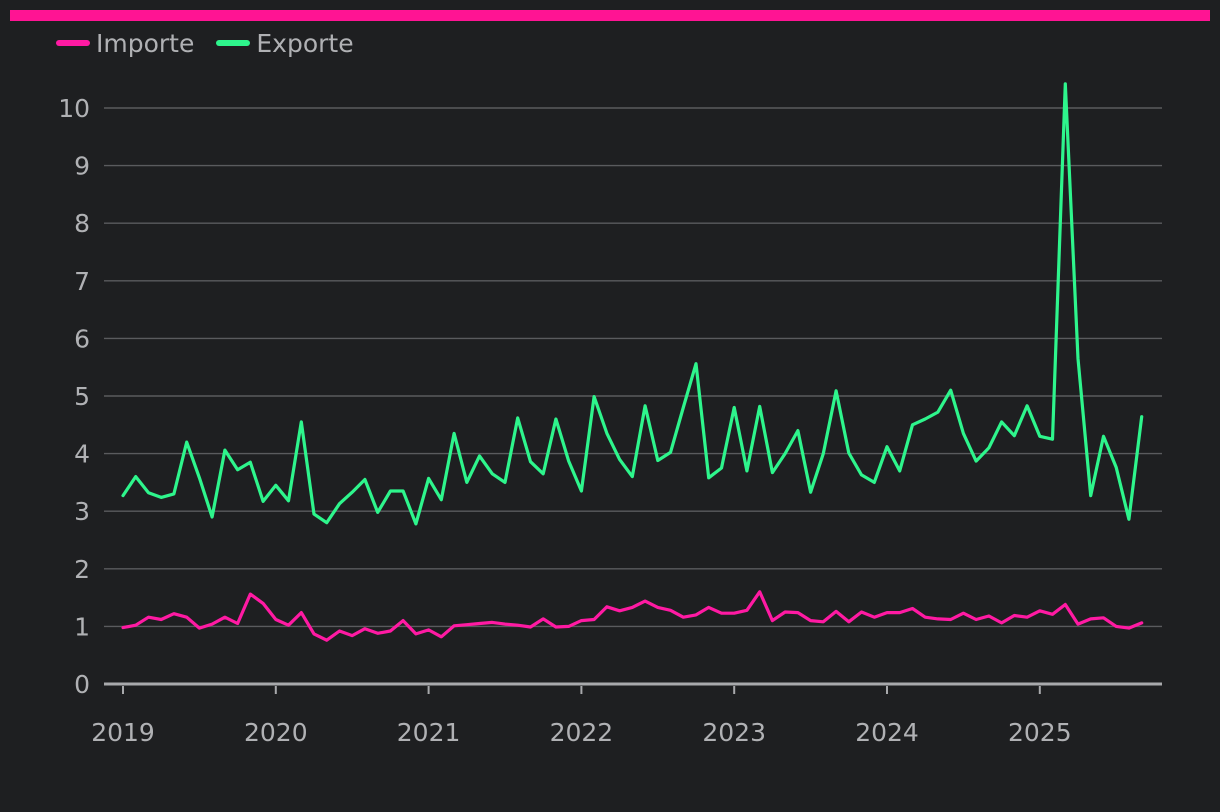 This screenshot has height=812, width=1220. Describe the element at coordinates (123, 732) in the screenshot. I see `x-tick-label: 2019` at that location.